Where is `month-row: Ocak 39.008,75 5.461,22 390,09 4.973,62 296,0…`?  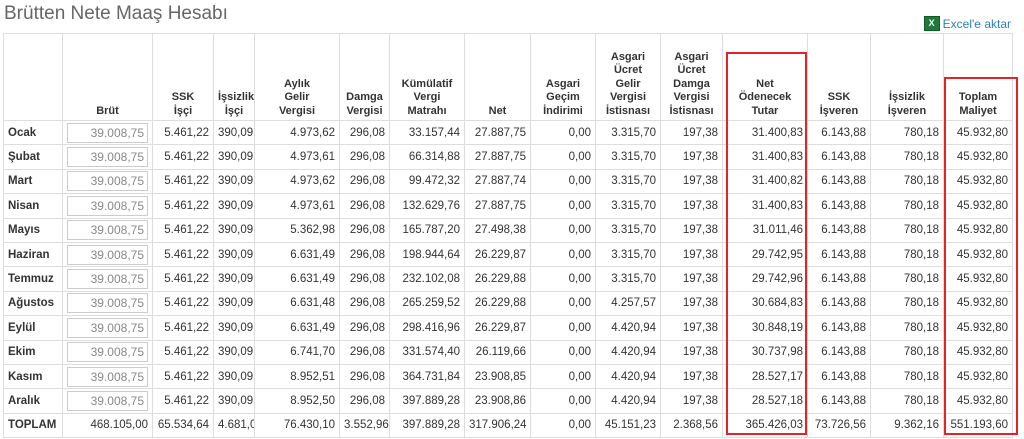
month-row: Ocak 39.008,75 5.461,22 390,09 4.973,62 296,0… is located at coordinates (508, 132).